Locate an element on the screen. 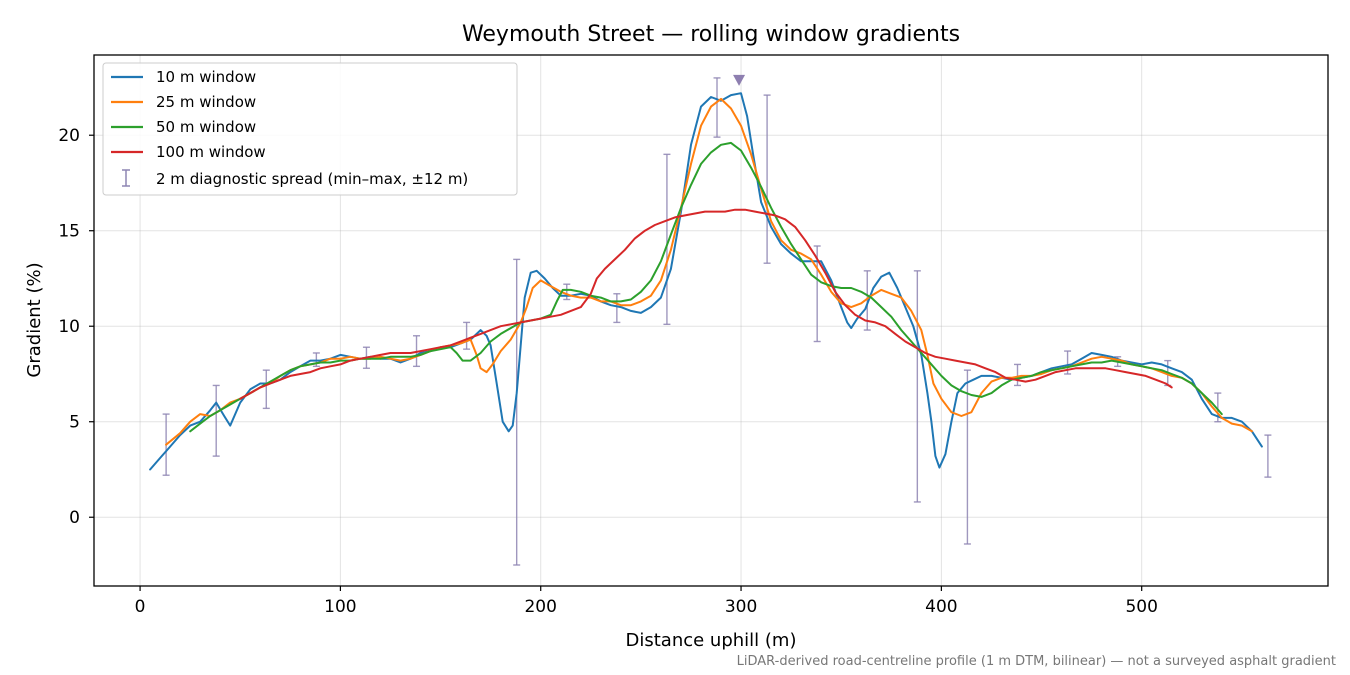 Image resolution: width=1350 pixels, height=675 pixels. legend-swatch-errorbar is located at coordinates (126, 178).